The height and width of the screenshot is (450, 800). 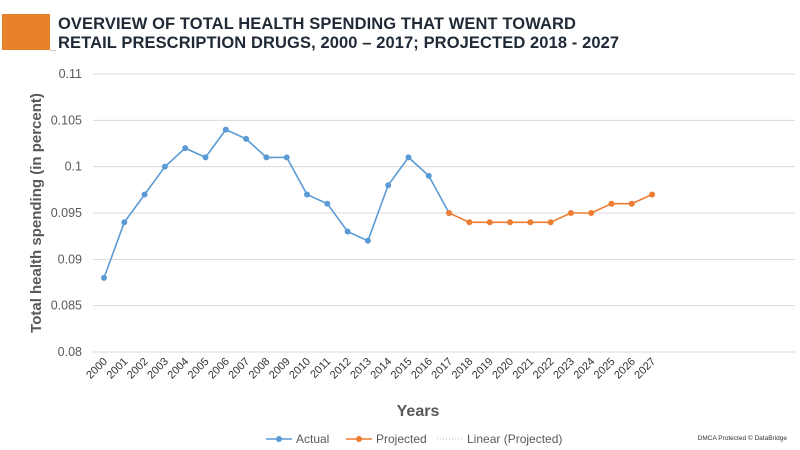 I want to click on y-tick-label-4: 0.1, so click(x=73, y=167).